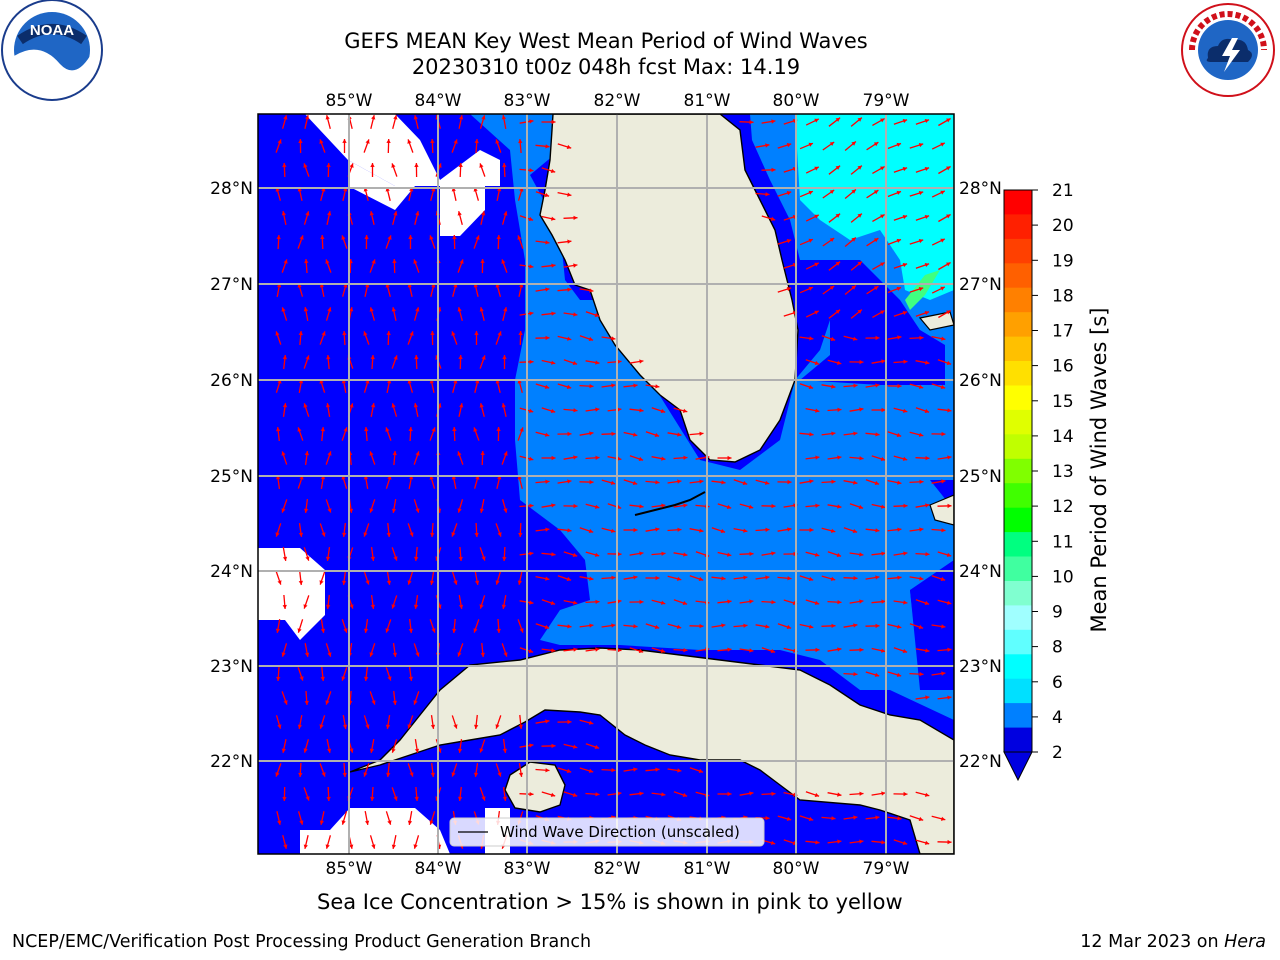  Describe the element at coordinates (231, 477) in the screenshot. I see `lat-label-left: 25°N` at that location.